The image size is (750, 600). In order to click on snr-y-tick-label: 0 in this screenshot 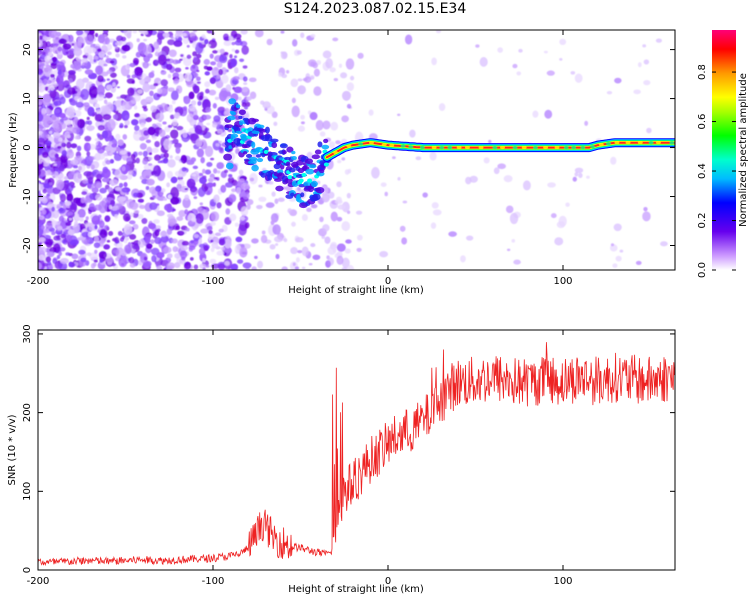, I will do `click(27, 570)`.